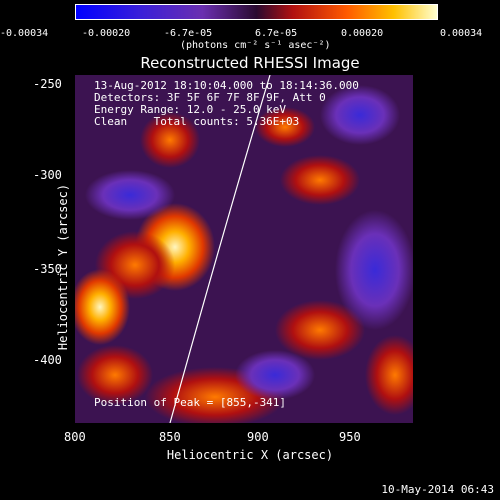 Image resolution: width=500 pixels, height=500 pixels. I want to click on plot-title: Reconstructed RHESSI Image, so click(250, 63).